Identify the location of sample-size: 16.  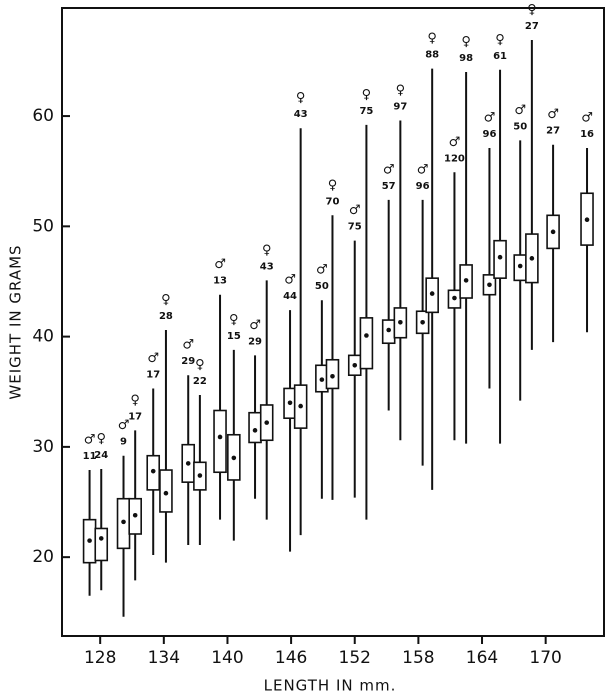
(587, 134).